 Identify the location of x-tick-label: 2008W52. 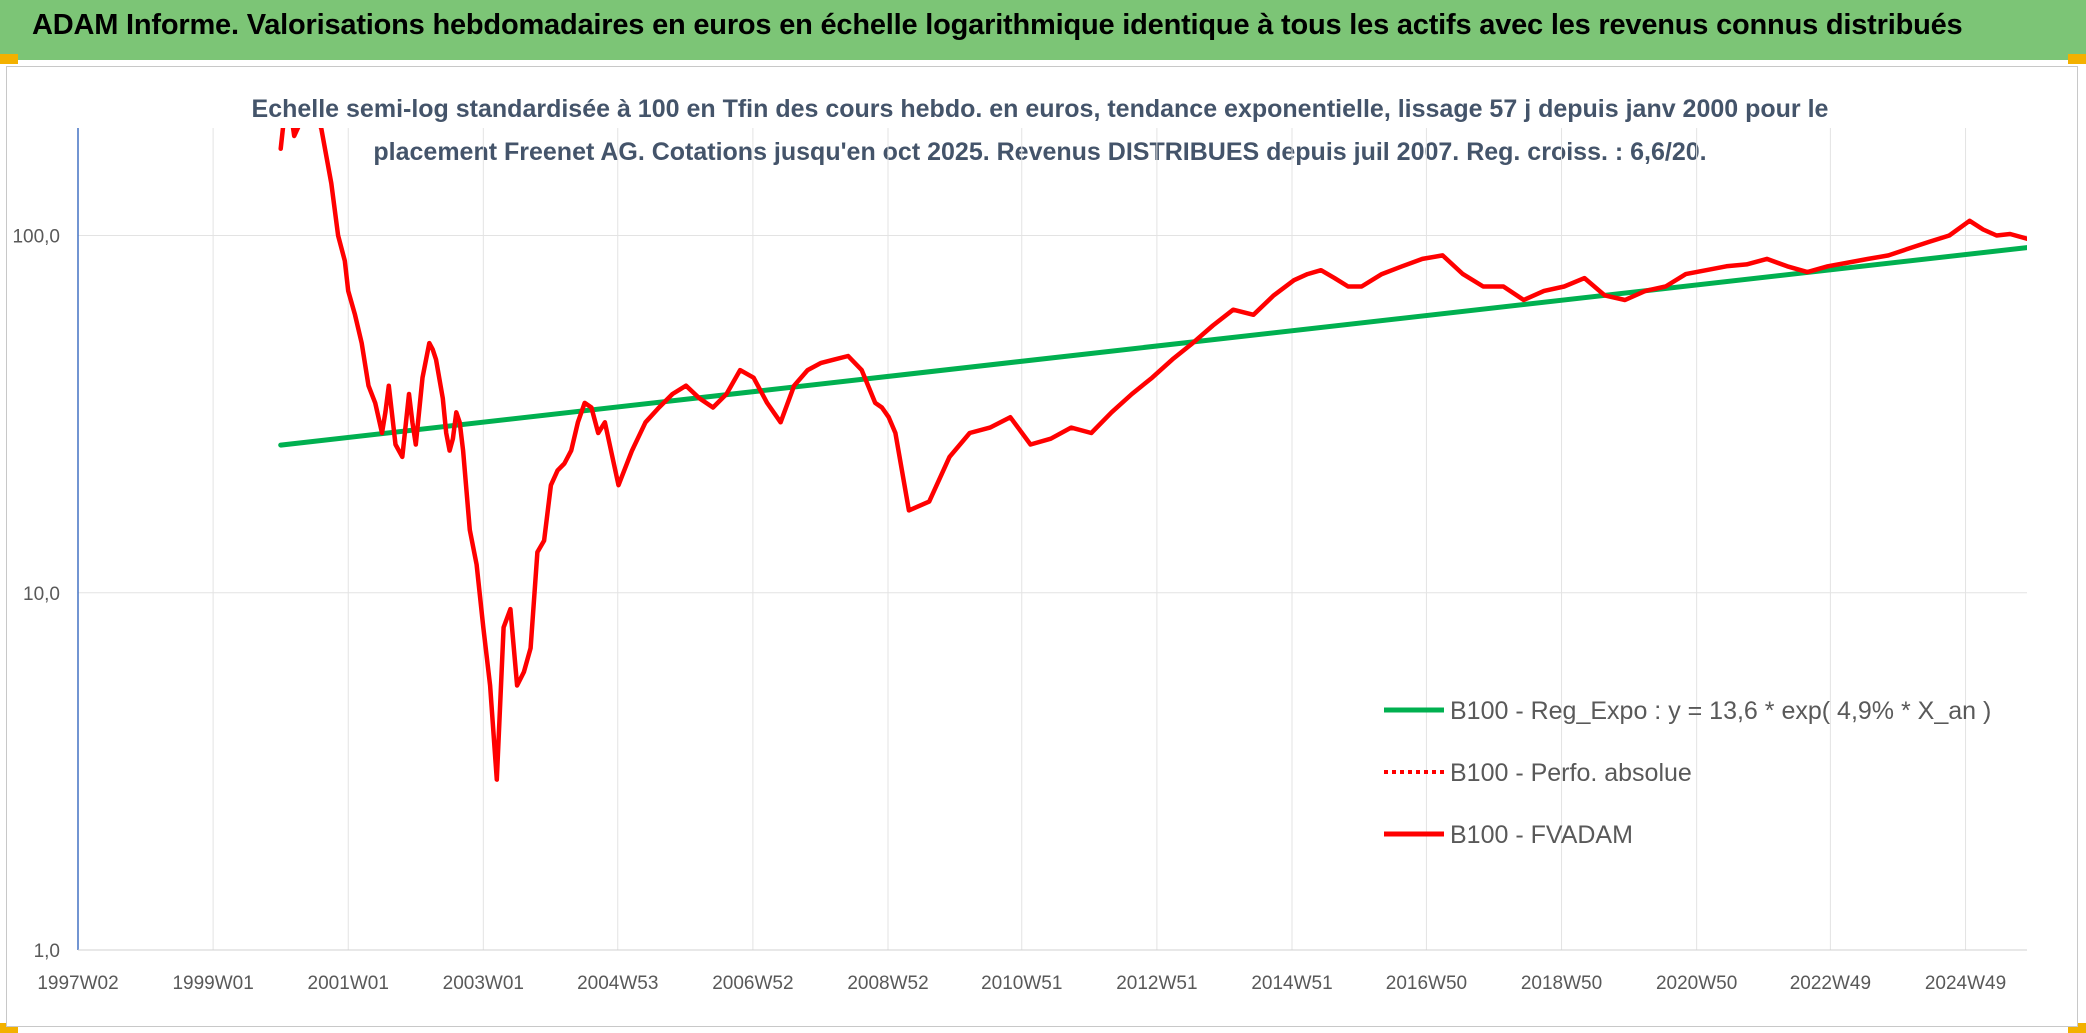
(887, 983).